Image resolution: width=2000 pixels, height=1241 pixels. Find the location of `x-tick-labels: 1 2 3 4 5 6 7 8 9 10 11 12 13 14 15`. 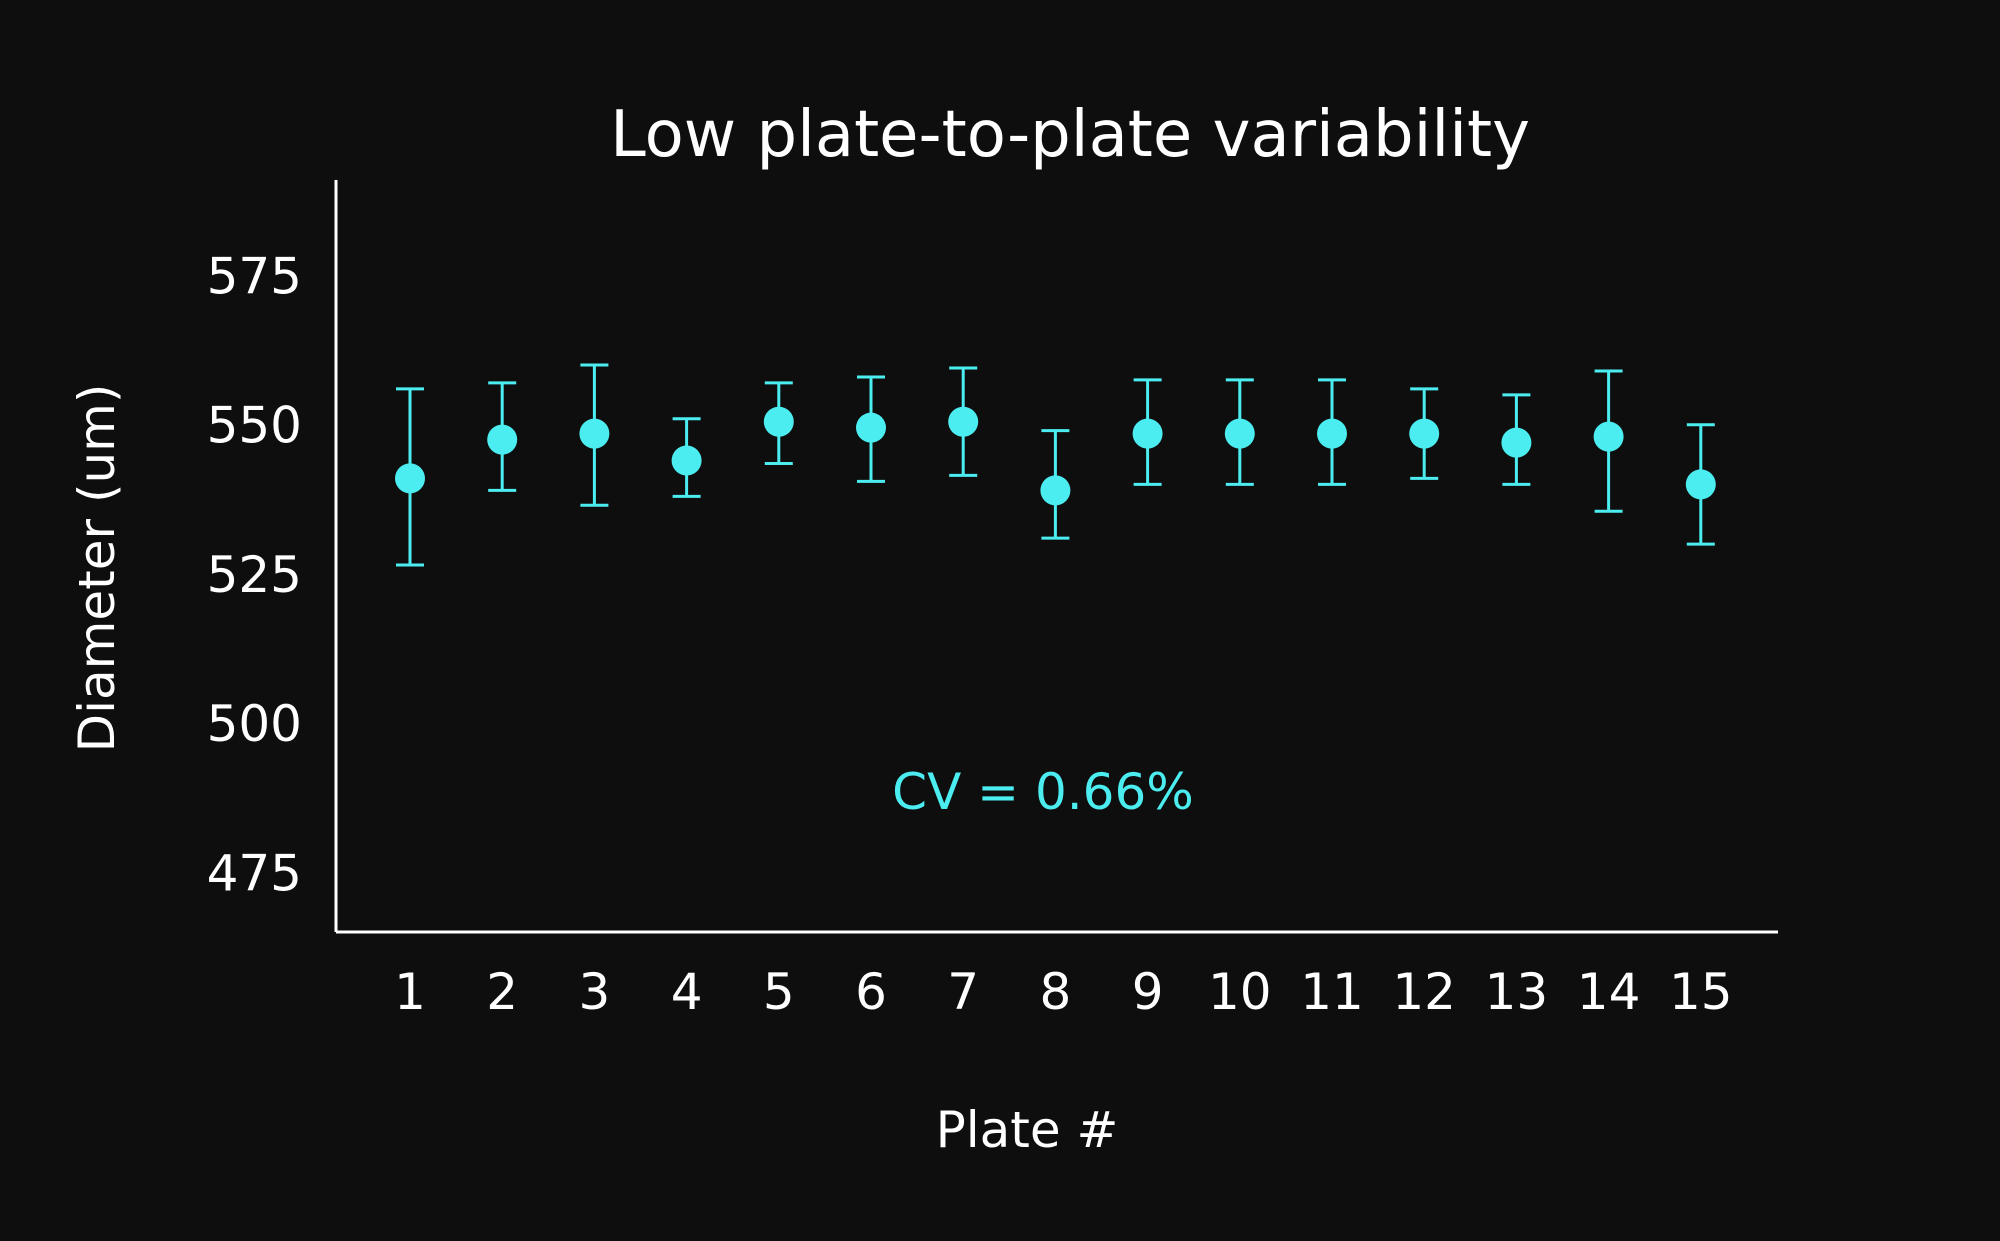

x-tick-labels: 1 2 3 4 5 6 7 8 9 10 11 12 13 14 15 is located at coordinates (1063, 992).